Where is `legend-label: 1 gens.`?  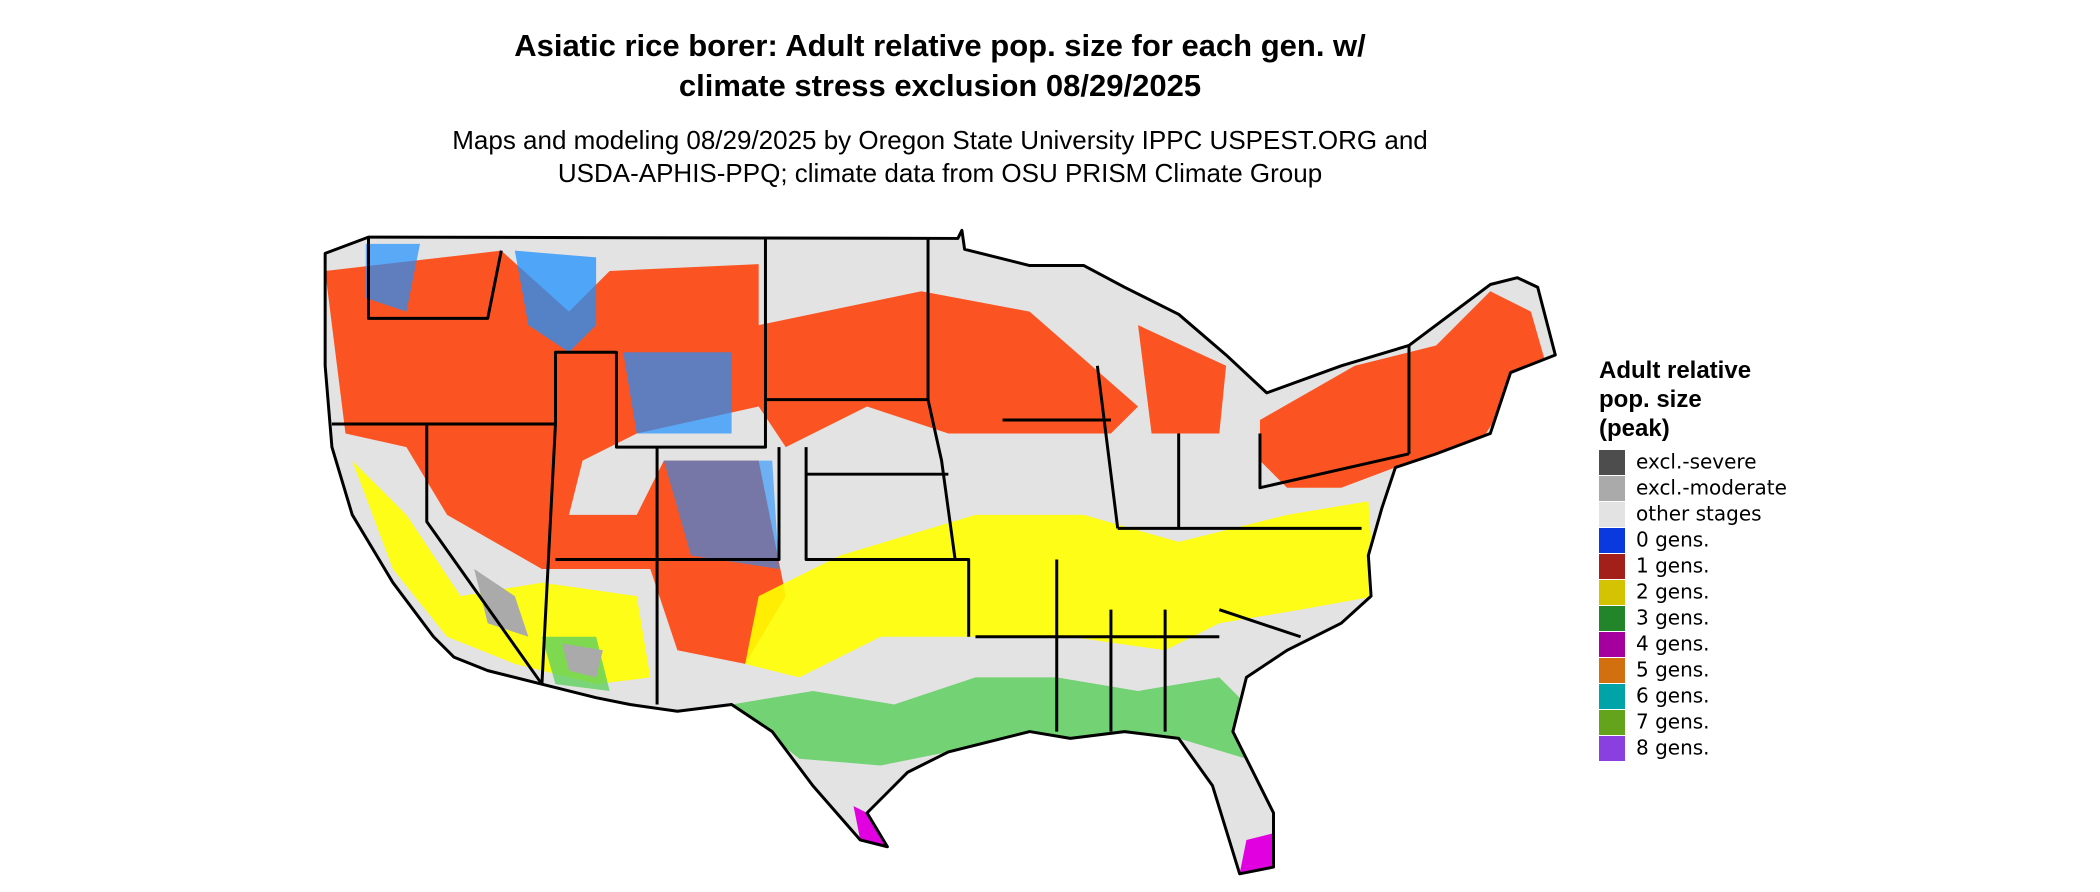
legend-label: 1 gens. is located at coordinates (1673, 566).